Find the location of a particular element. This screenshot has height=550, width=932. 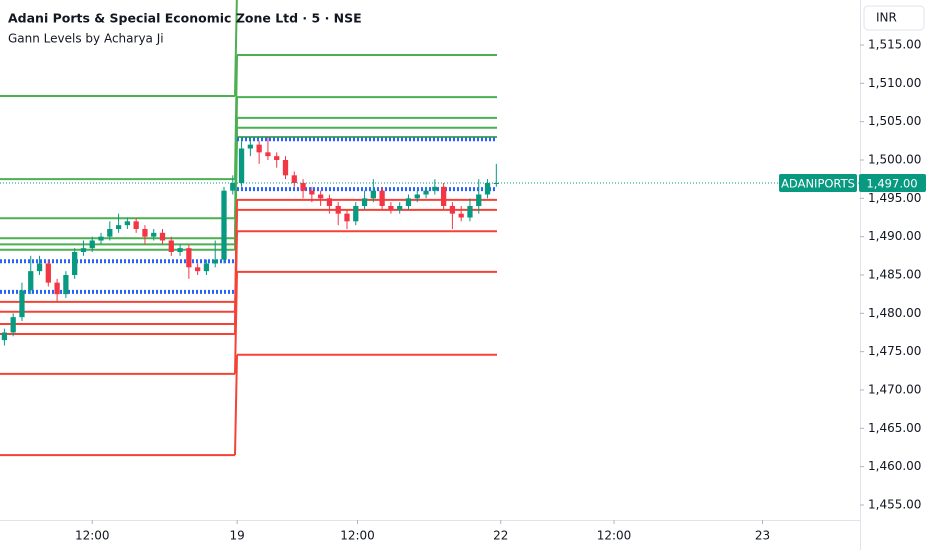

y-tick-label: 1,465.00 is located at coordinates (894, 428).